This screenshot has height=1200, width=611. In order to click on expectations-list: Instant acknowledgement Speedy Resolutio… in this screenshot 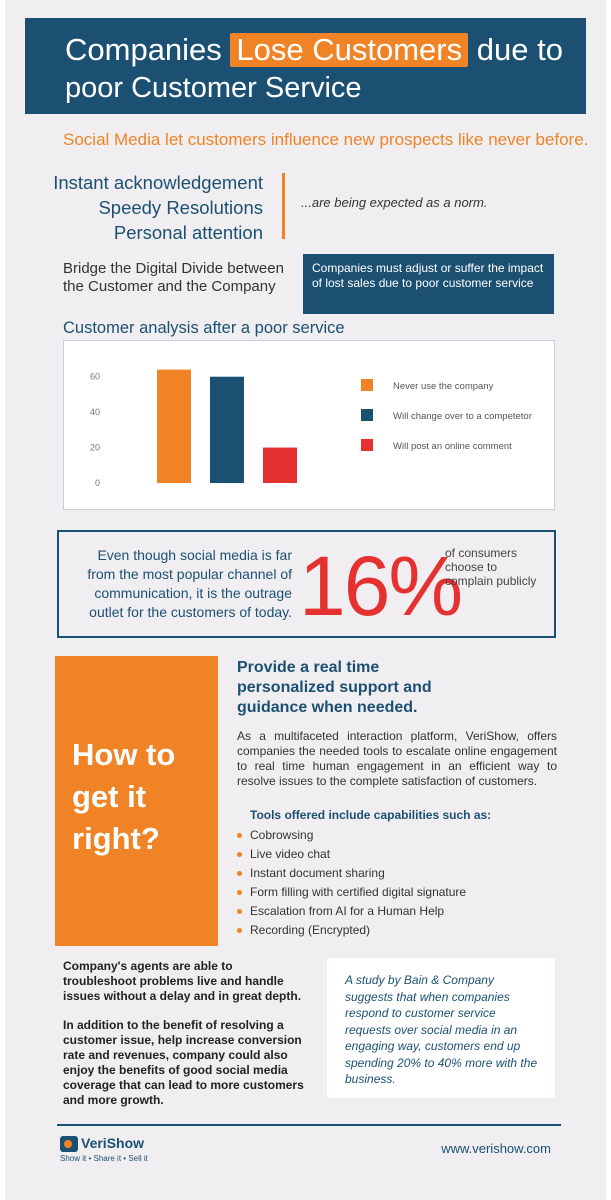, I will do `click(158, 207)`.